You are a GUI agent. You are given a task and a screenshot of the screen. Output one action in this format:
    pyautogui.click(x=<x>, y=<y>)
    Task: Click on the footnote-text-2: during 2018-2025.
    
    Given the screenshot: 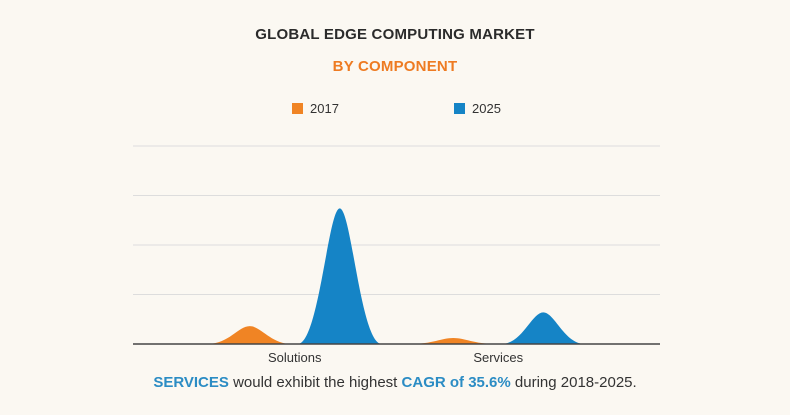 What is the action you would take?
    pyautogui.click(x=573, y=382)
    